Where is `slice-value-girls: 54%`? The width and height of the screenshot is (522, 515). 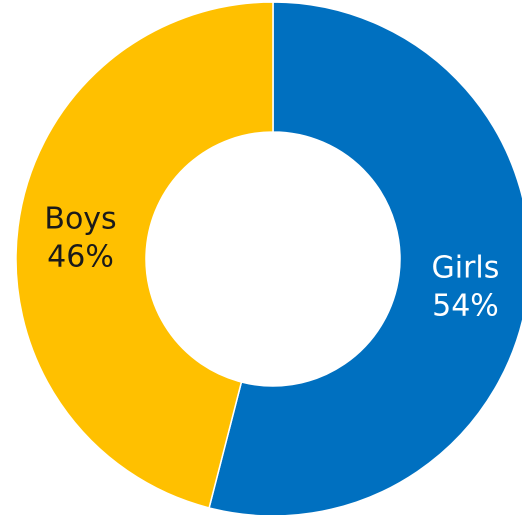
slice-value-girls: 54% is located at coordinates (465, 305).